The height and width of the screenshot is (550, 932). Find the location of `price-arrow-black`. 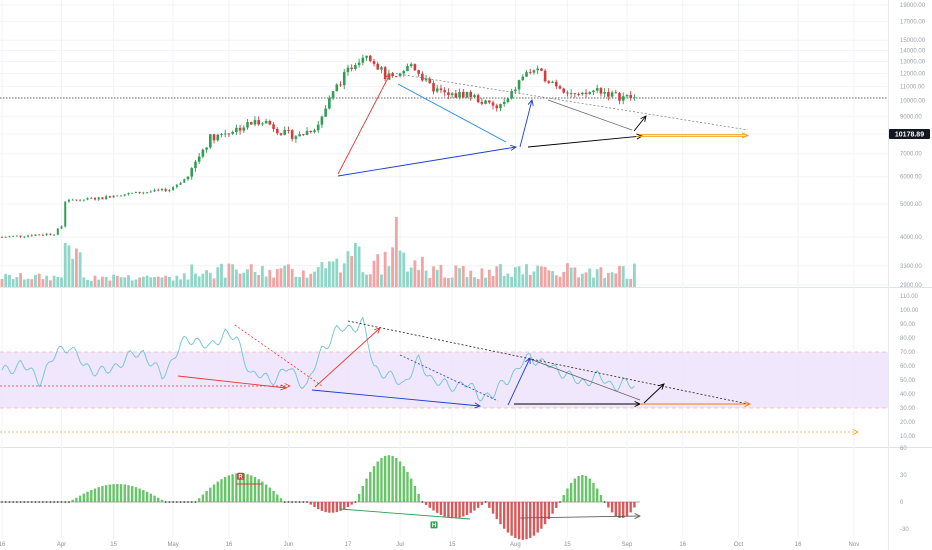

price-arrow-black is located at coordinates (585, 141).